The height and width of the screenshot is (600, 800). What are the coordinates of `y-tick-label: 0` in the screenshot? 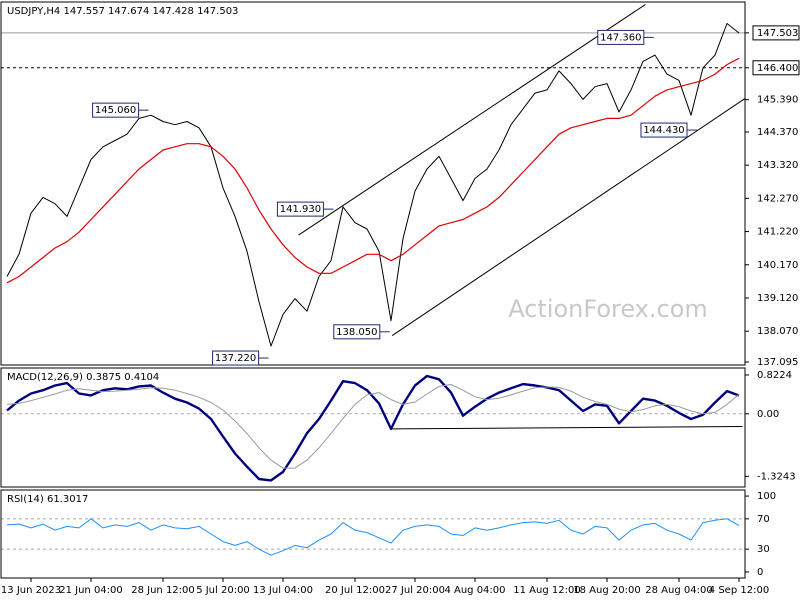 It's located at (760, 572).